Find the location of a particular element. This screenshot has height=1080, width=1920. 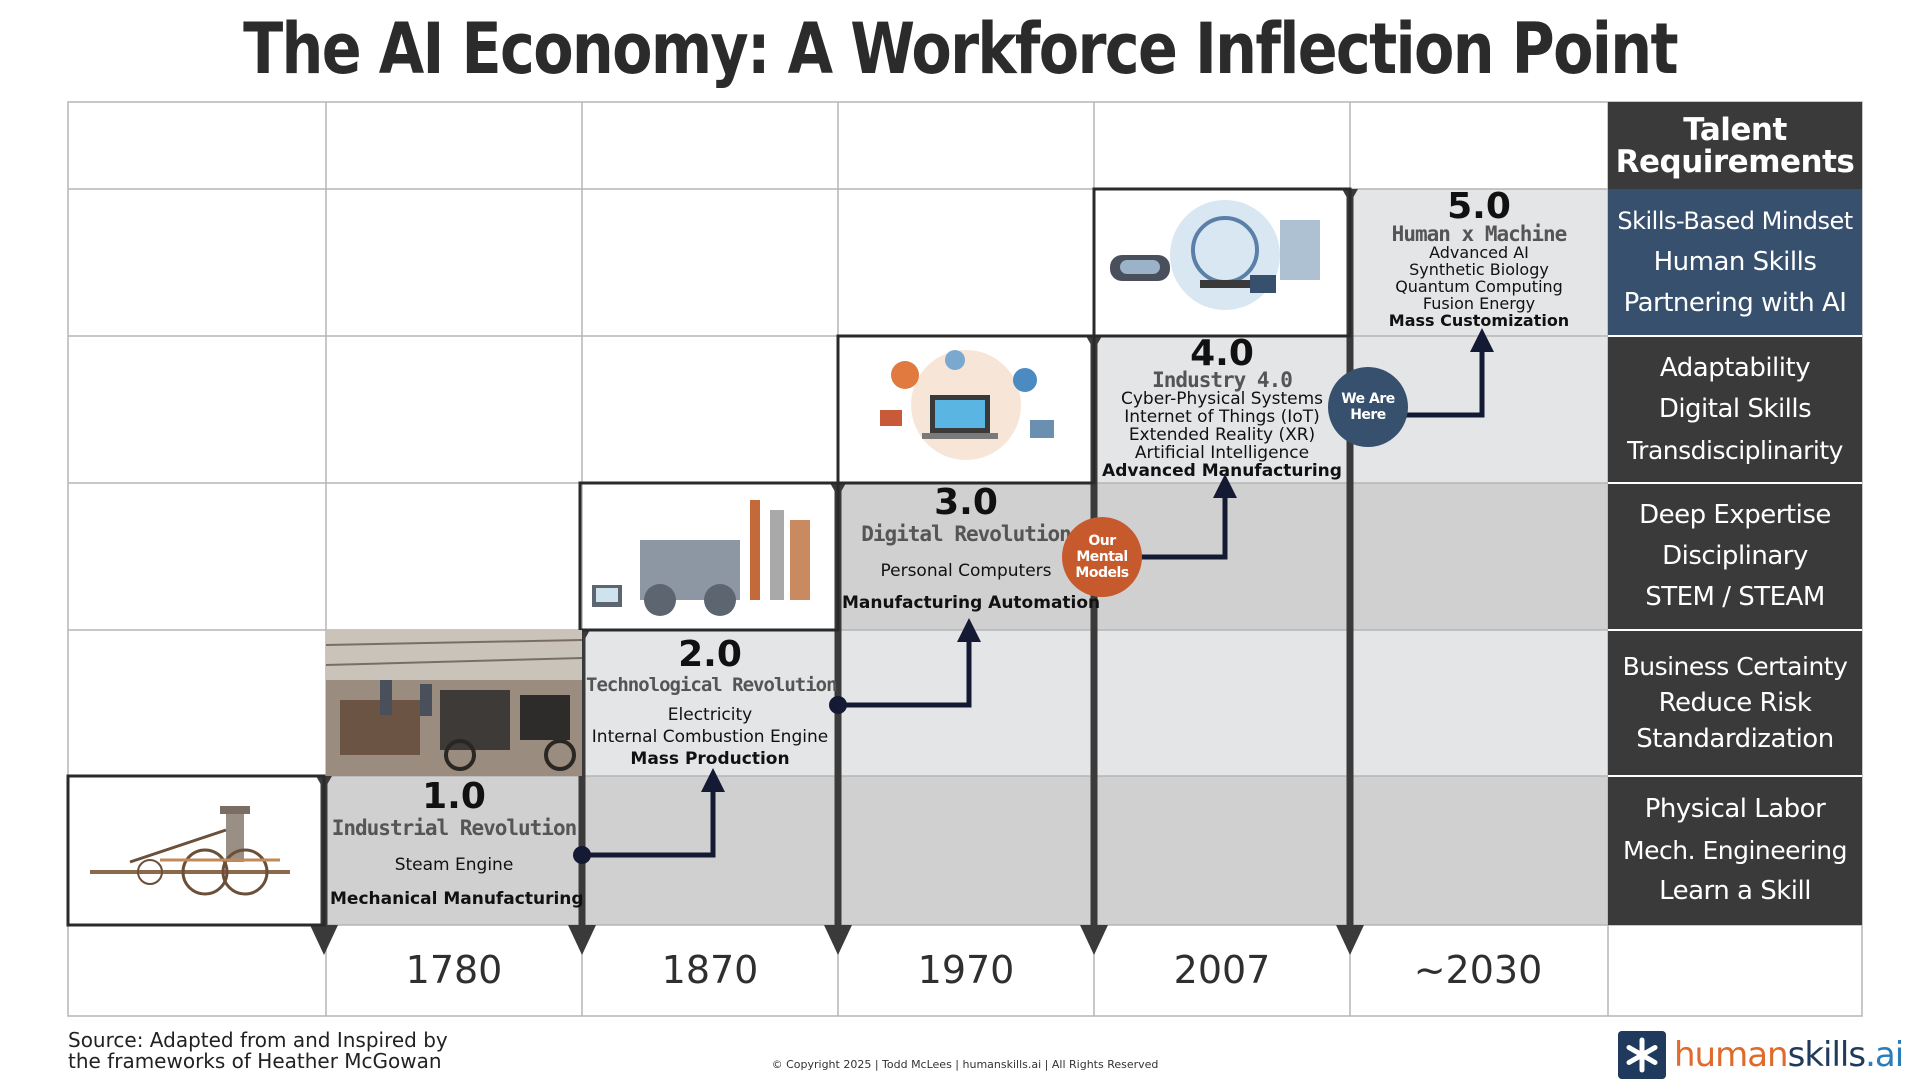

badge-text: Our is located at coordinates (1102, 541).